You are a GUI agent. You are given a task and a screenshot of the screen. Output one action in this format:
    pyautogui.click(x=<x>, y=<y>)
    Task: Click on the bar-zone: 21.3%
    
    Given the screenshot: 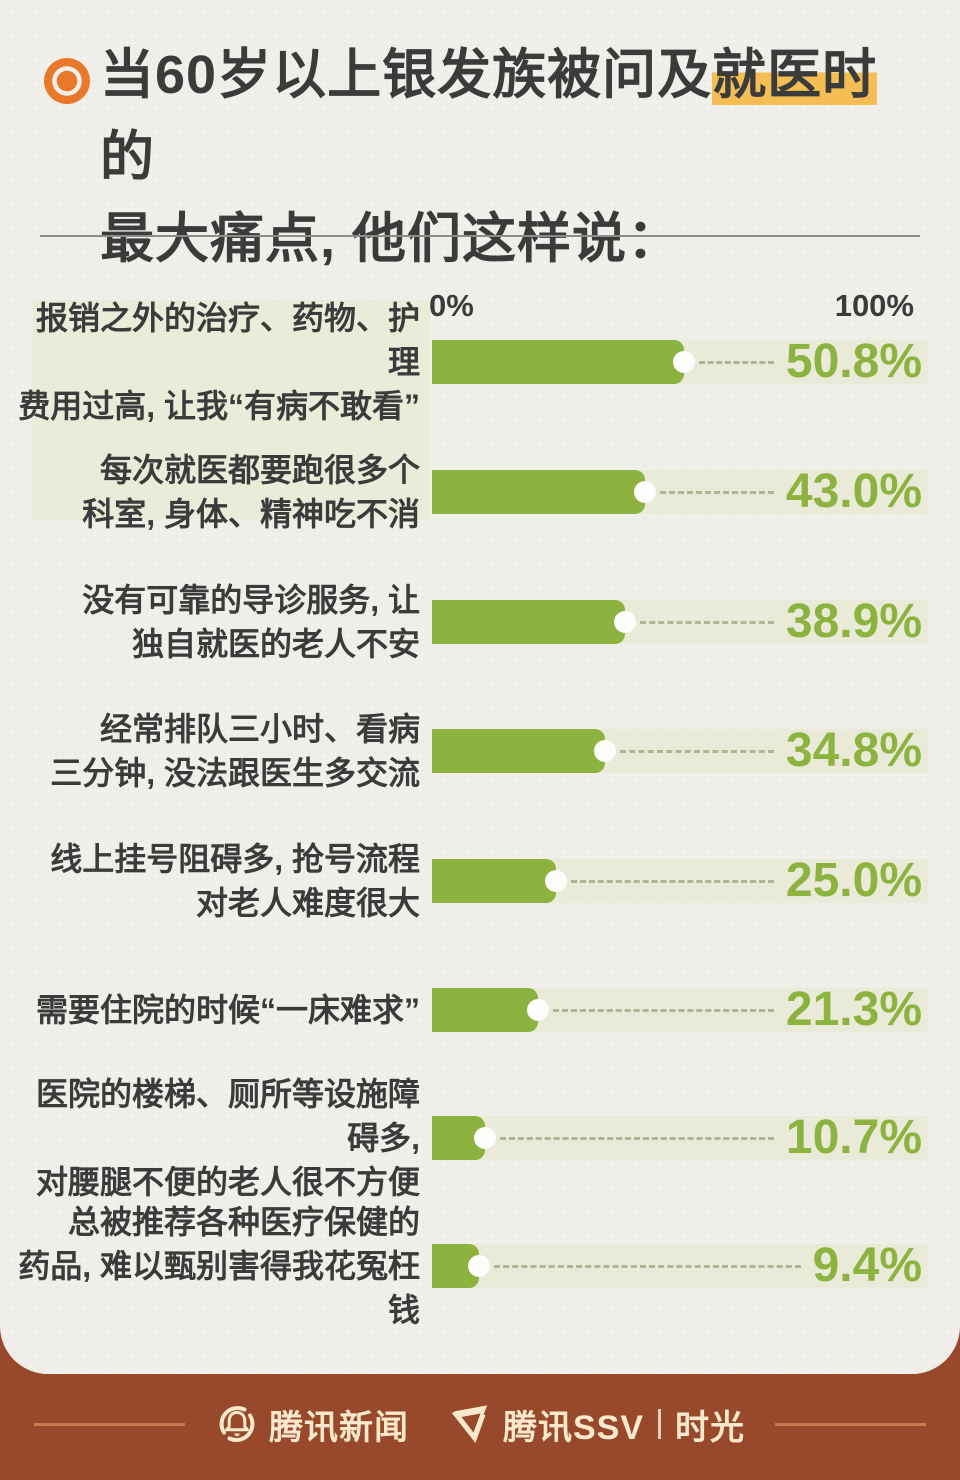 What is the action you would take?
    pyautogui.click(x=680, y=1009)
    